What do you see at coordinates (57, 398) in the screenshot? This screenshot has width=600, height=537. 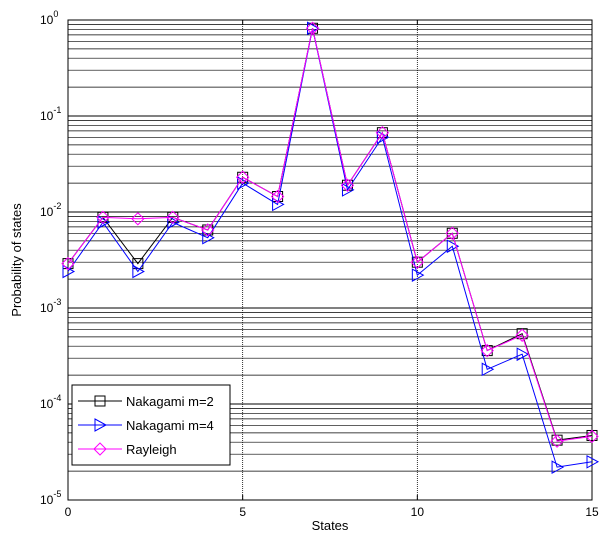 I see `y-tick-exponent: -4` at bounding box center [57, 398].